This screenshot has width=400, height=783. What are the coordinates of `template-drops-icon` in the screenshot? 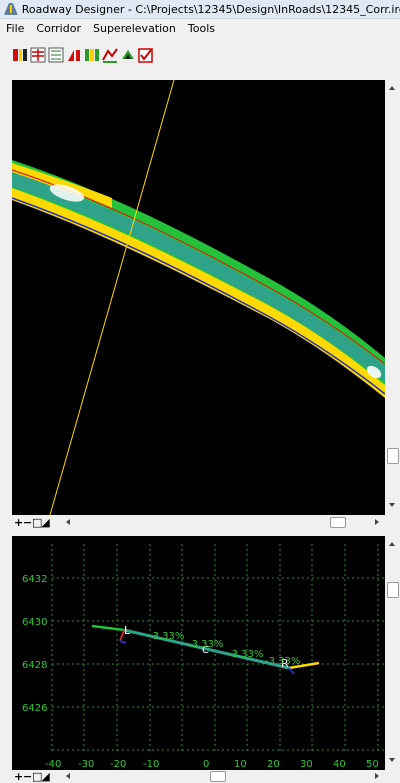 It's located at (38, 55).